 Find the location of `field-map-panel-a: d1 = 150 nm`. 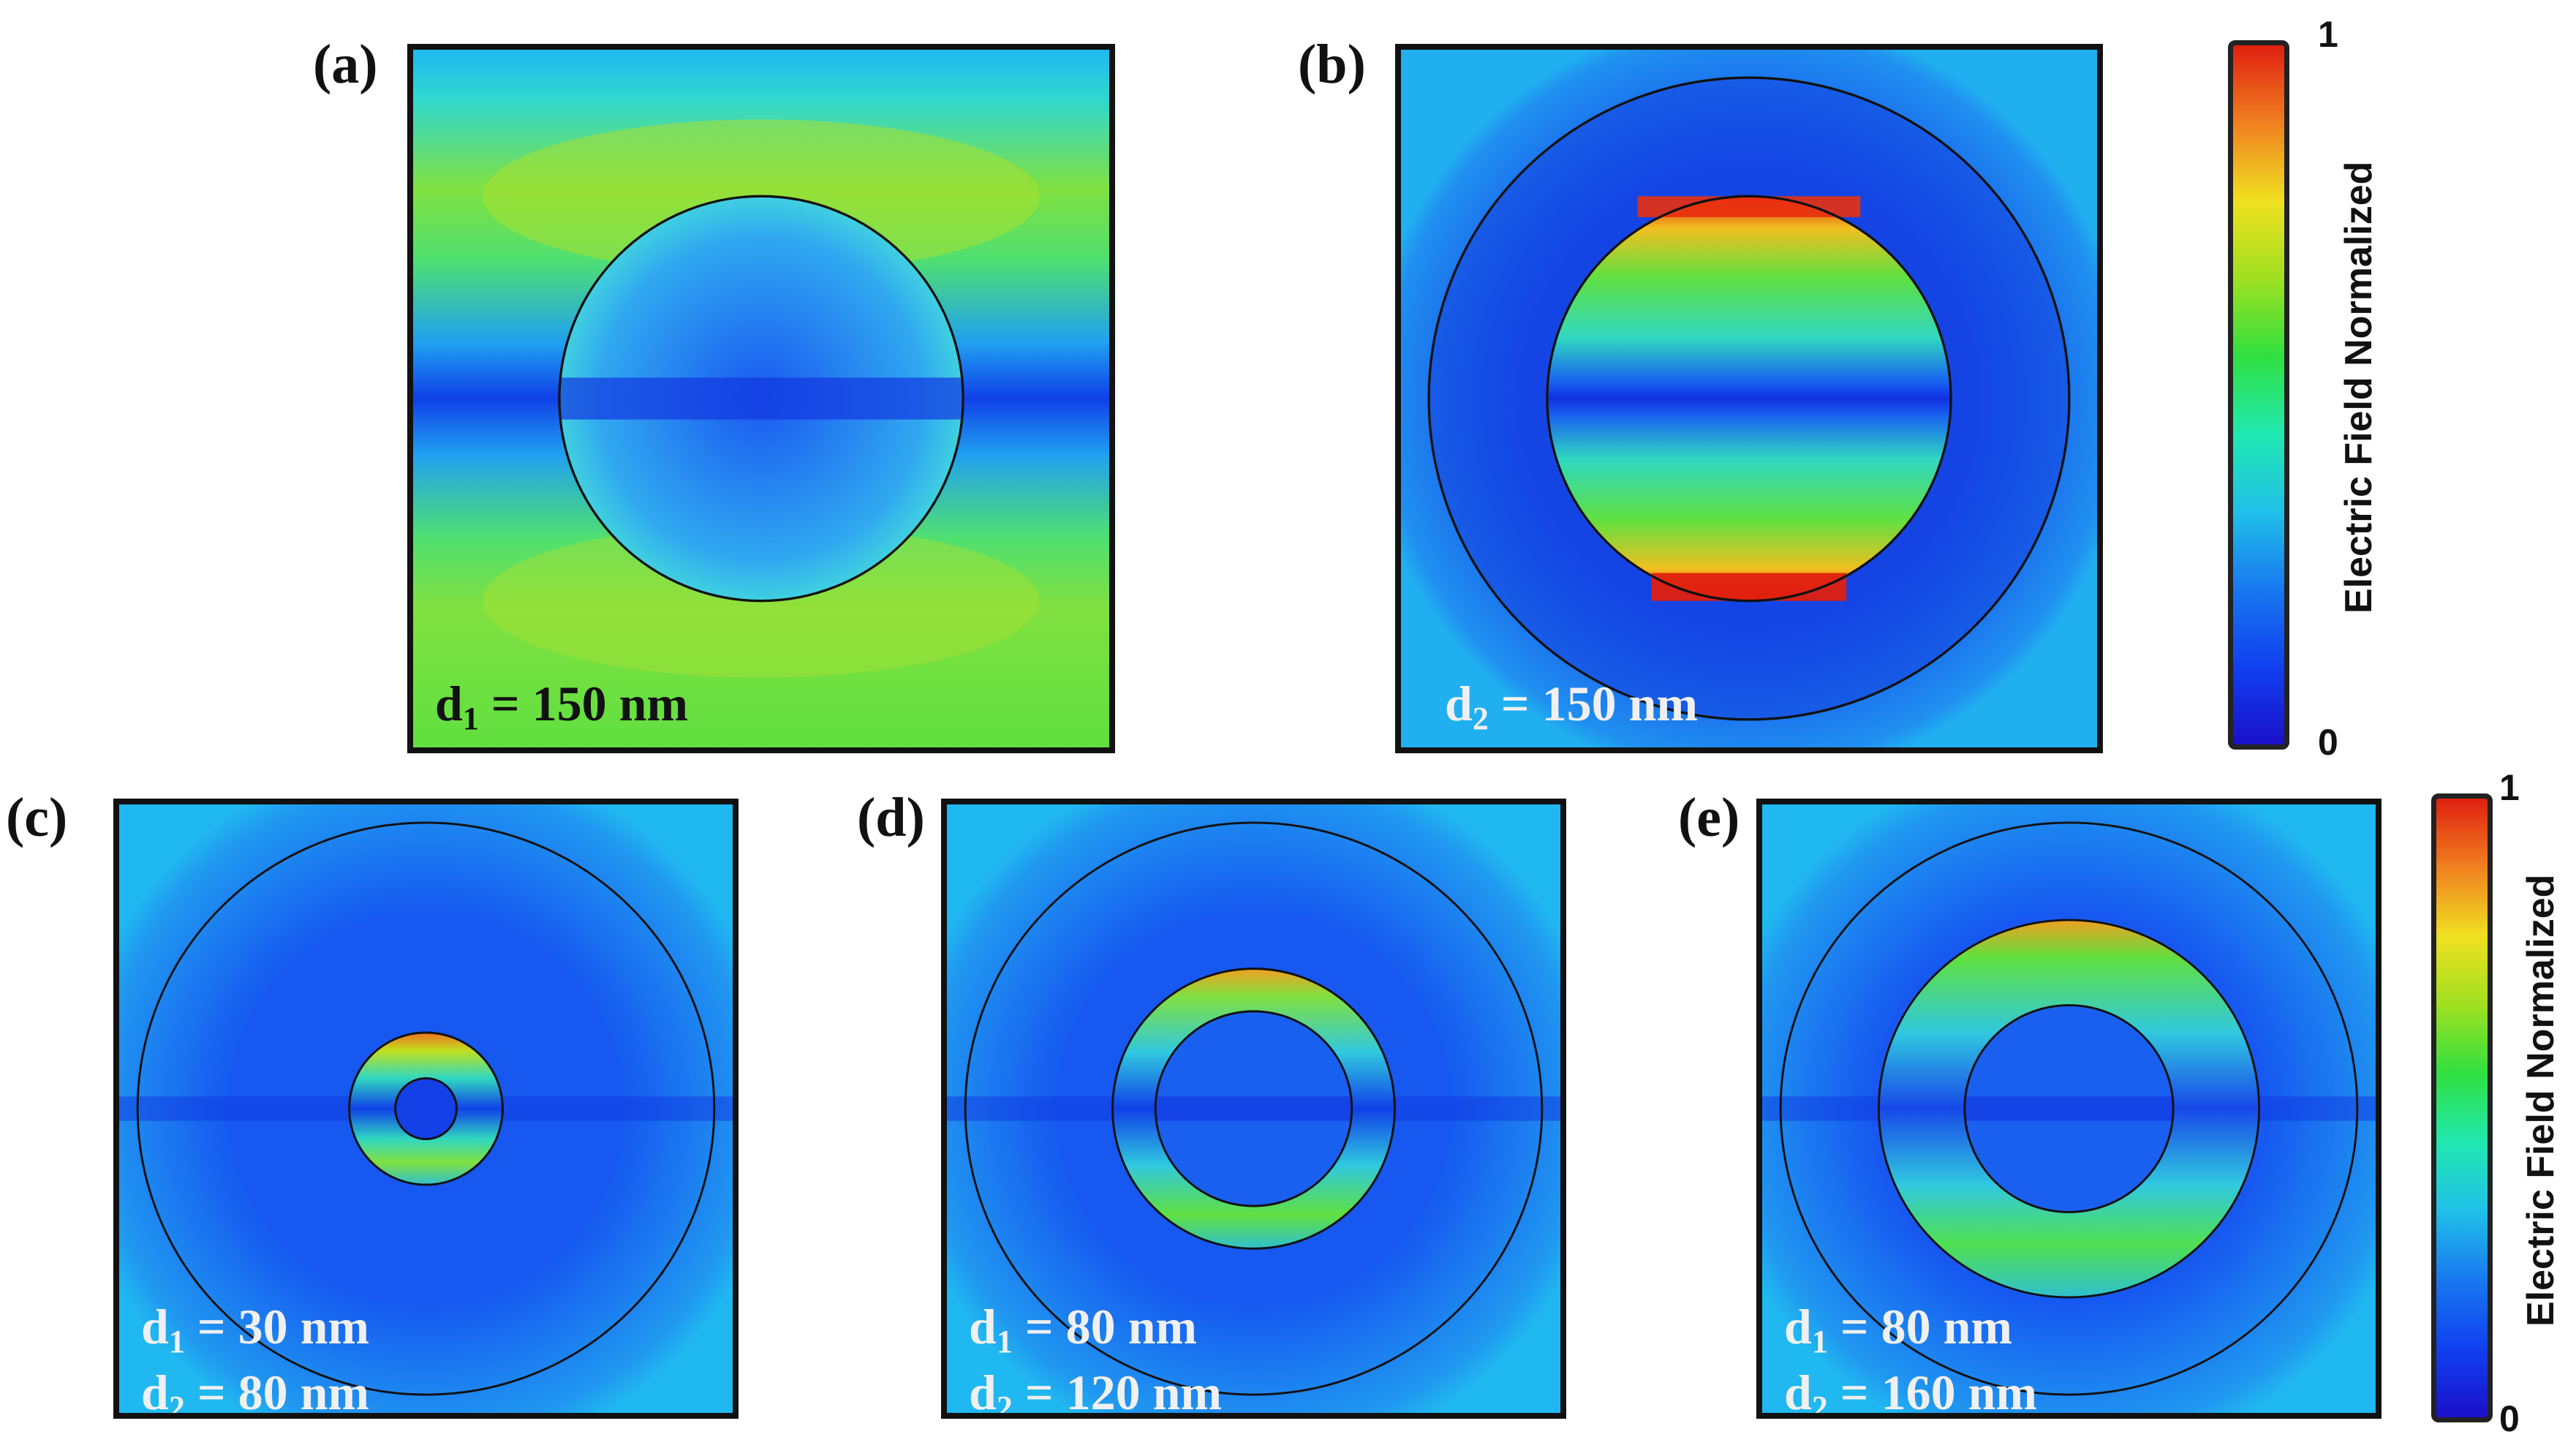

field-map-panel-a: d1 = 150 nm is located at coordinates (761, 398).